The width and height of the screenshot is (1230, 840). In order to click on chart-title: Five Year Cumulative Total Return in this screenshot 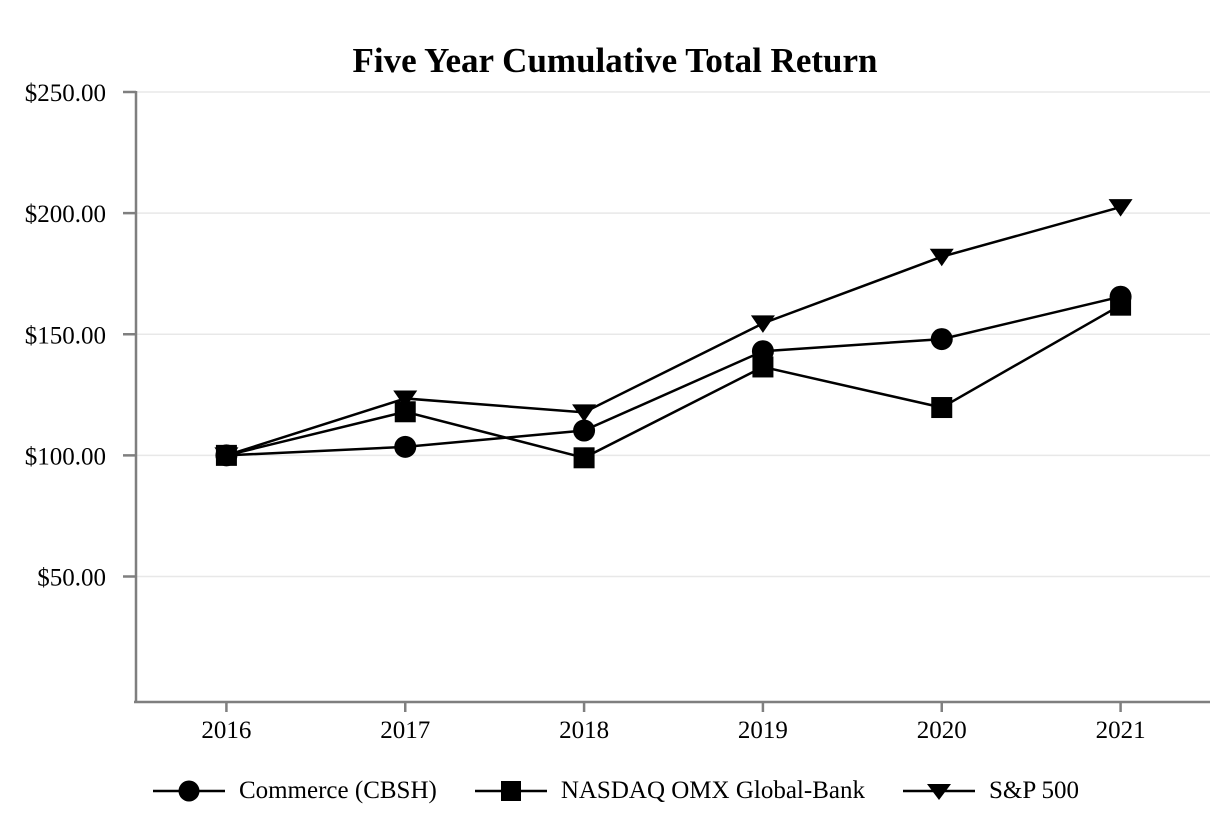, I will do `click(615, 61)`.